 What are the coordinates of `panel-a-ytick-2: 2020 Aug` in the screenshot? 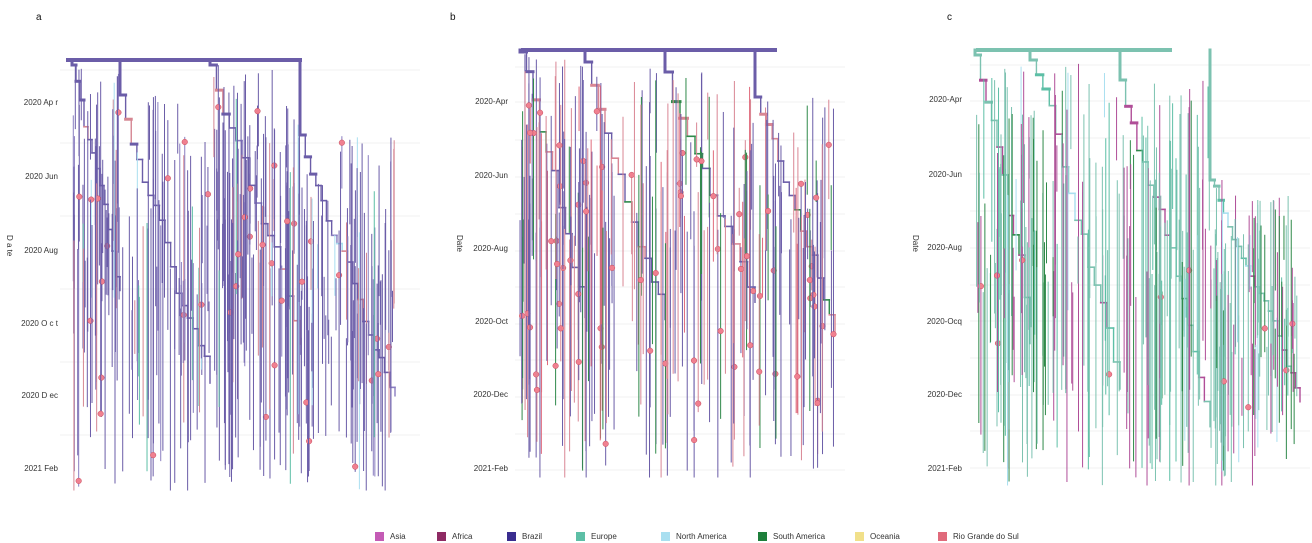 It's located at (41, 250).